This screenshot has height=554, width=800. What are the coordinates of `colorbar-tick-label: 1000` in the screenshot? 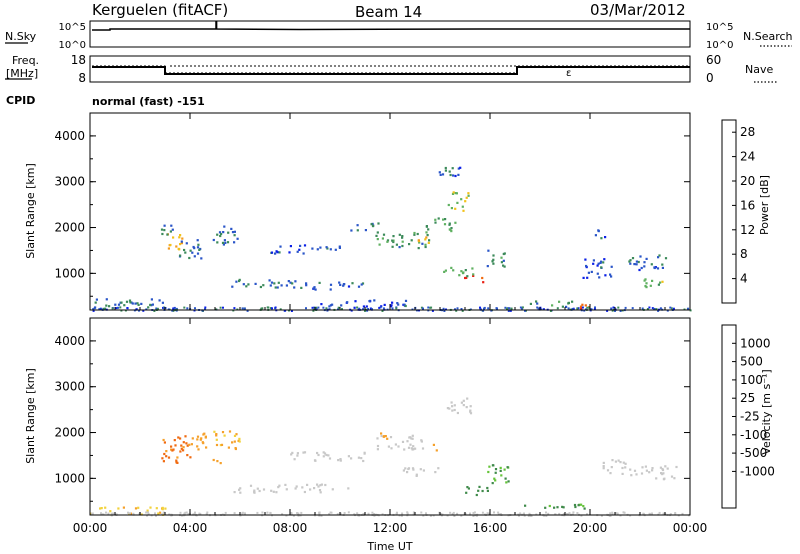 It's located at (755, 343).